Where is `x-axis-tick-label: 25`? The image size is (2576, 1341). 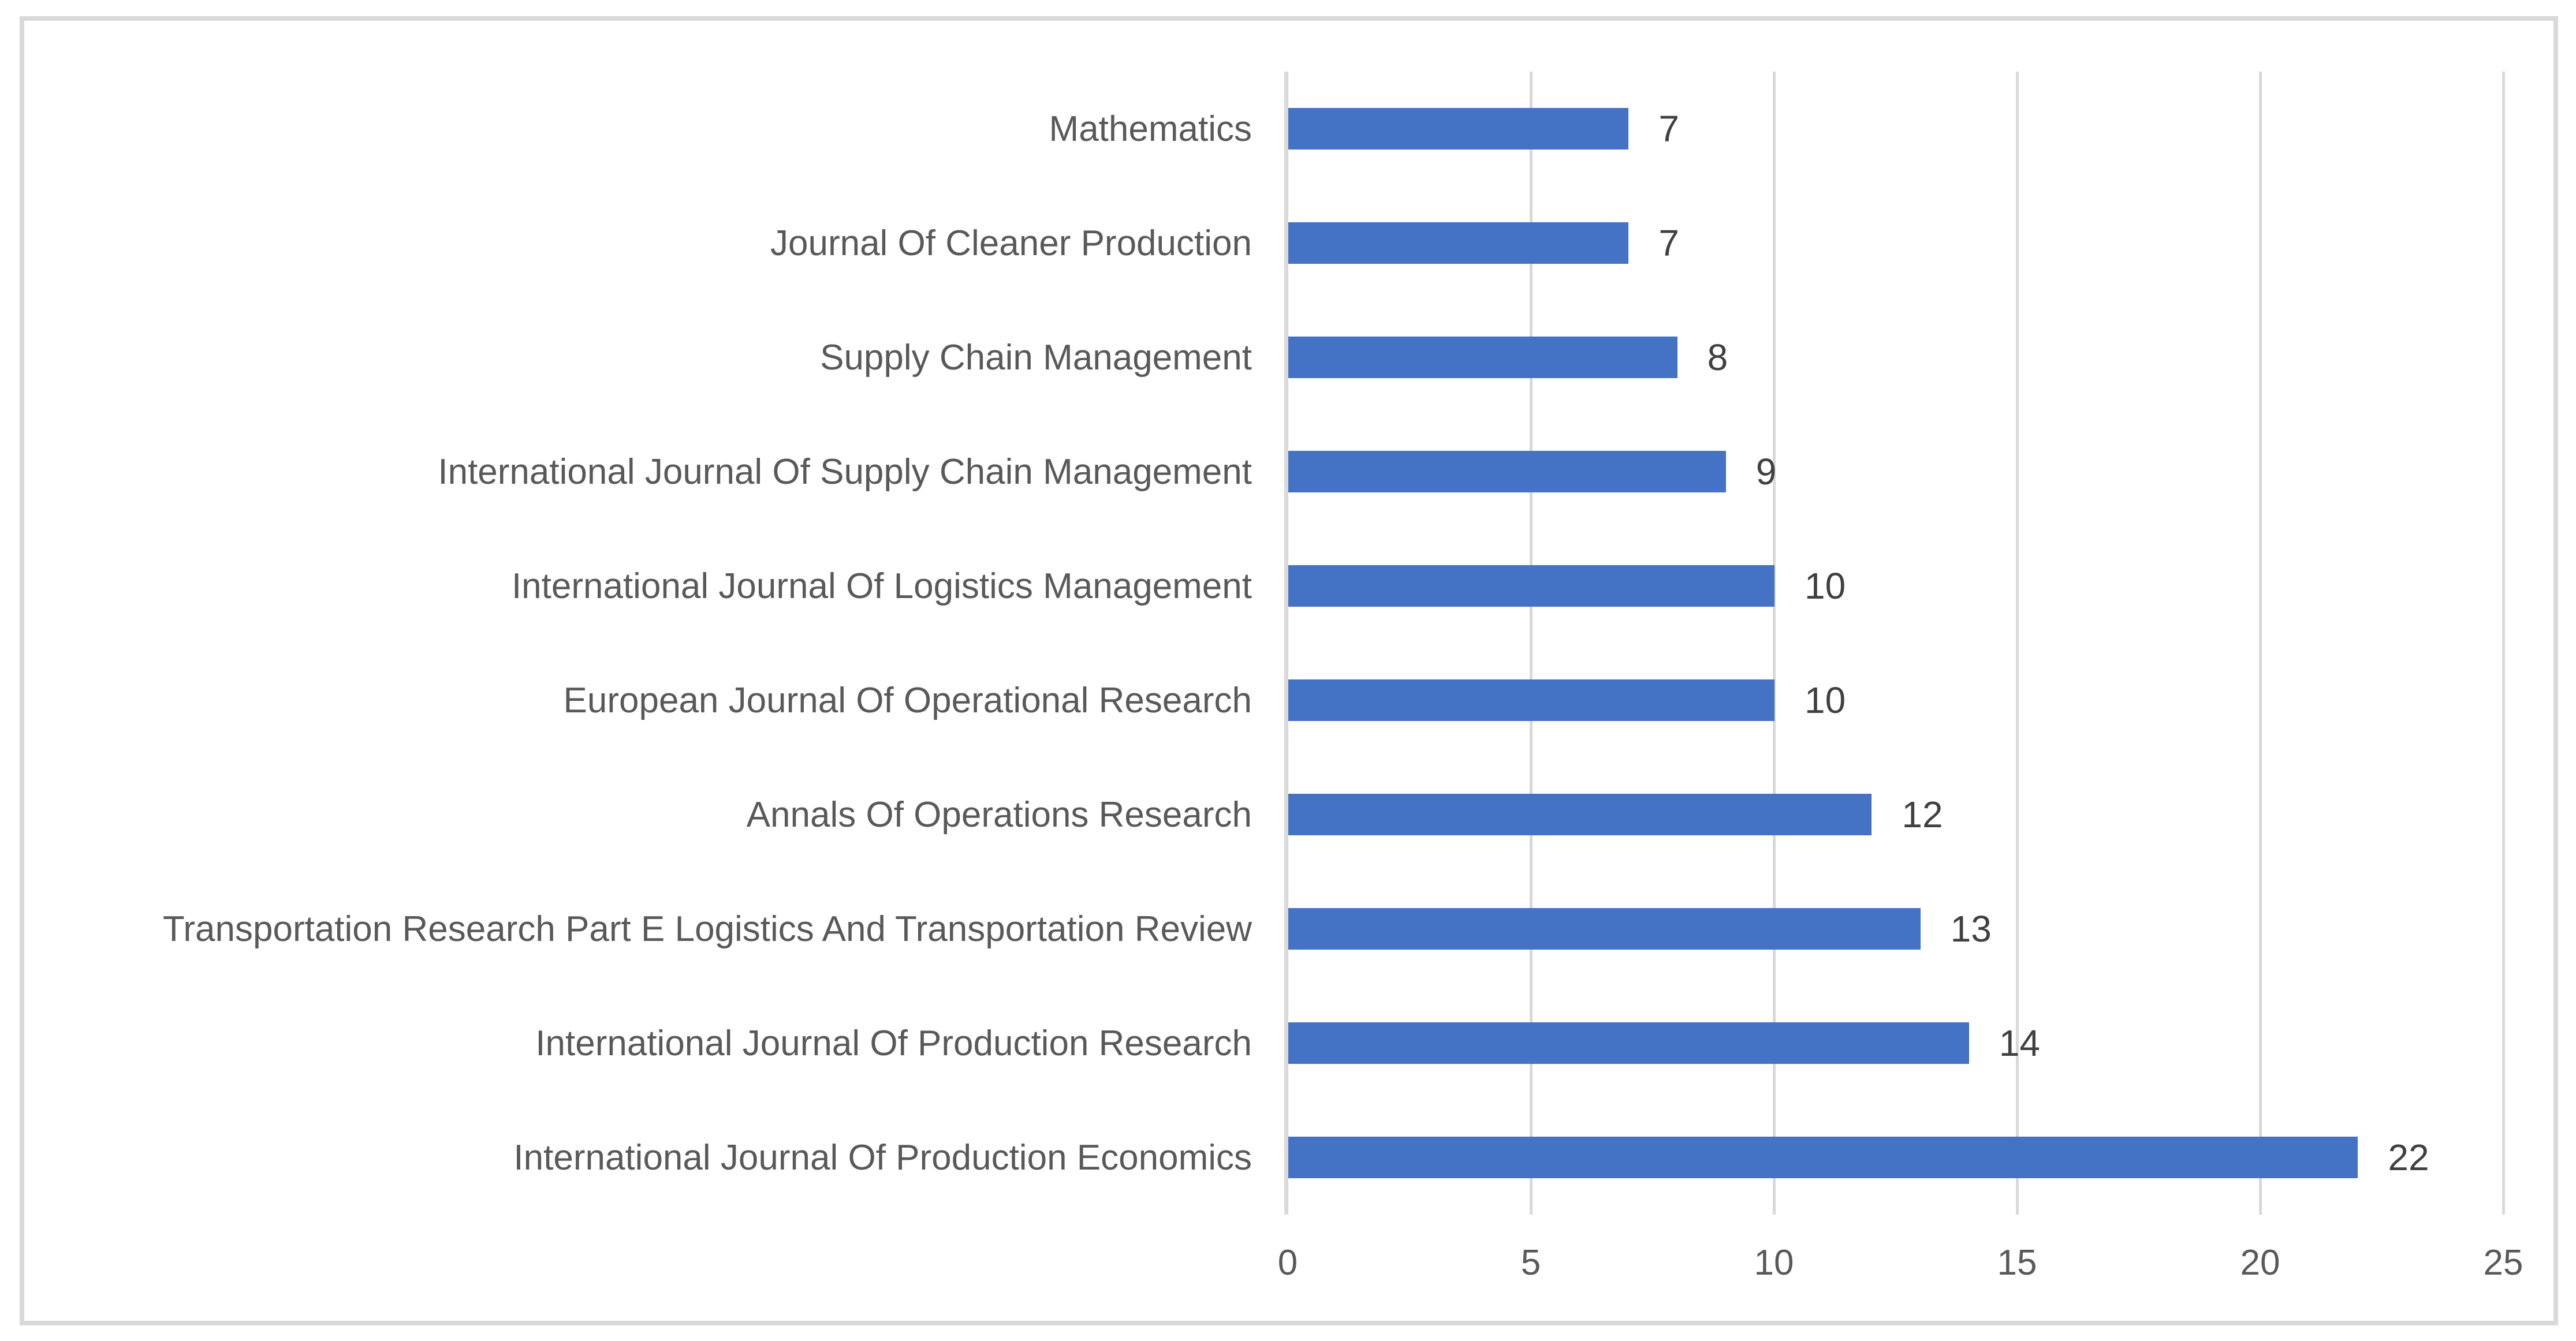 x-axis-tick-label: 25 is located at coordinates (2503, 1263).